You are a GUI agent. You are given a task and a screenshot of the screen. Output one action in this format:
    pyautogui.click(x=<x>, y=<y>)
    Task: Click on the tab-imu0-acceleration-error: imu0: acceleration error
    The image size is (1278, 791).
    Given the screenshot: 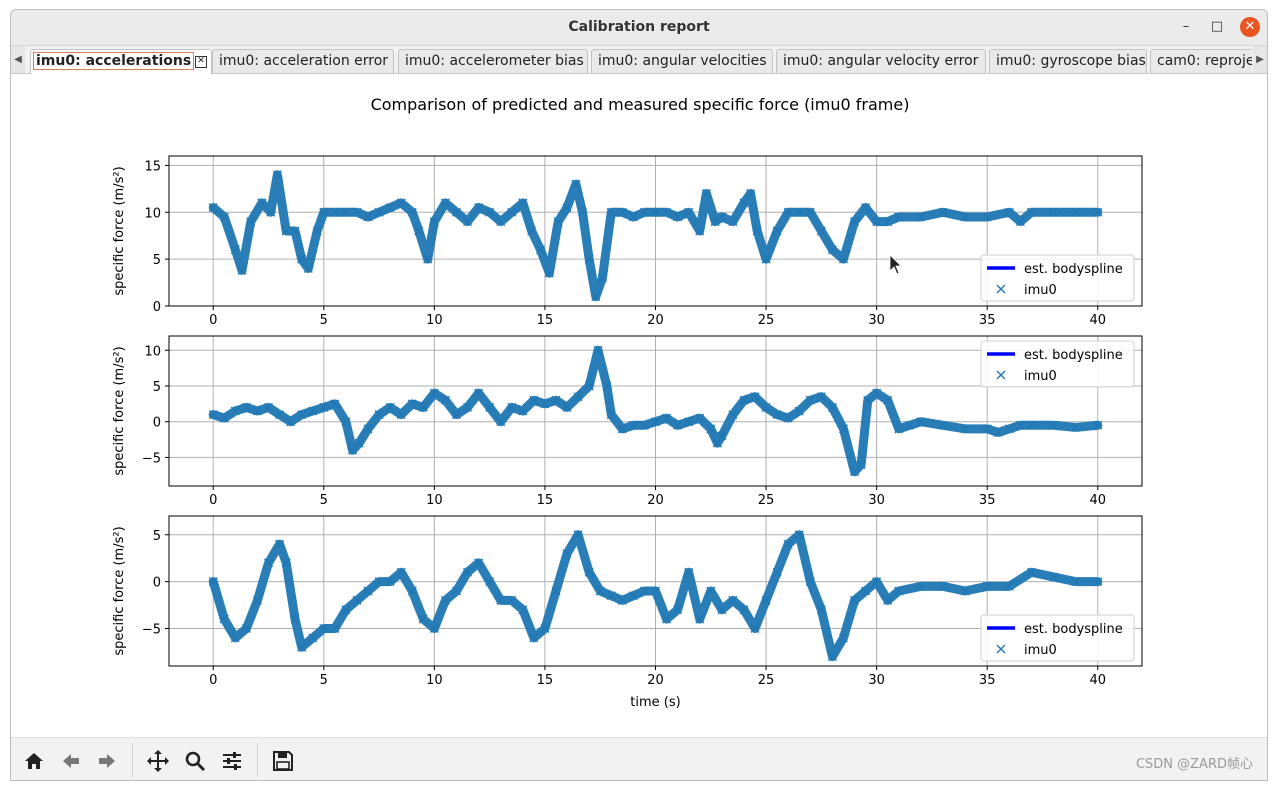 What is the action you would take?
    pyautogui.click(x=303, y=61)
    